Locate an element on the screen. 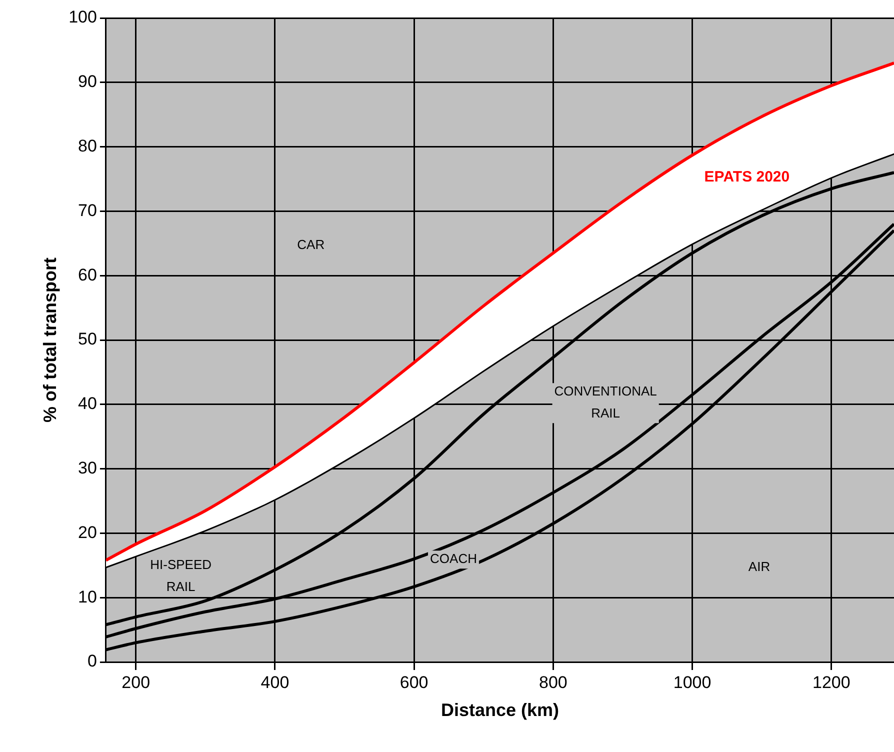  annotation: CAR is located at coordinates (311, 244).